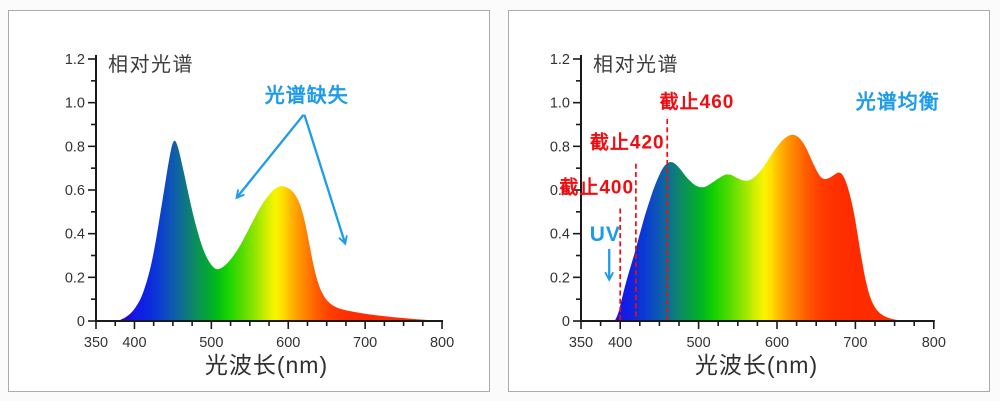  What do you see at coordinates (605, 234) in the screenshot?
I see `annotation-text: UV` at bounding box center [605, 234].